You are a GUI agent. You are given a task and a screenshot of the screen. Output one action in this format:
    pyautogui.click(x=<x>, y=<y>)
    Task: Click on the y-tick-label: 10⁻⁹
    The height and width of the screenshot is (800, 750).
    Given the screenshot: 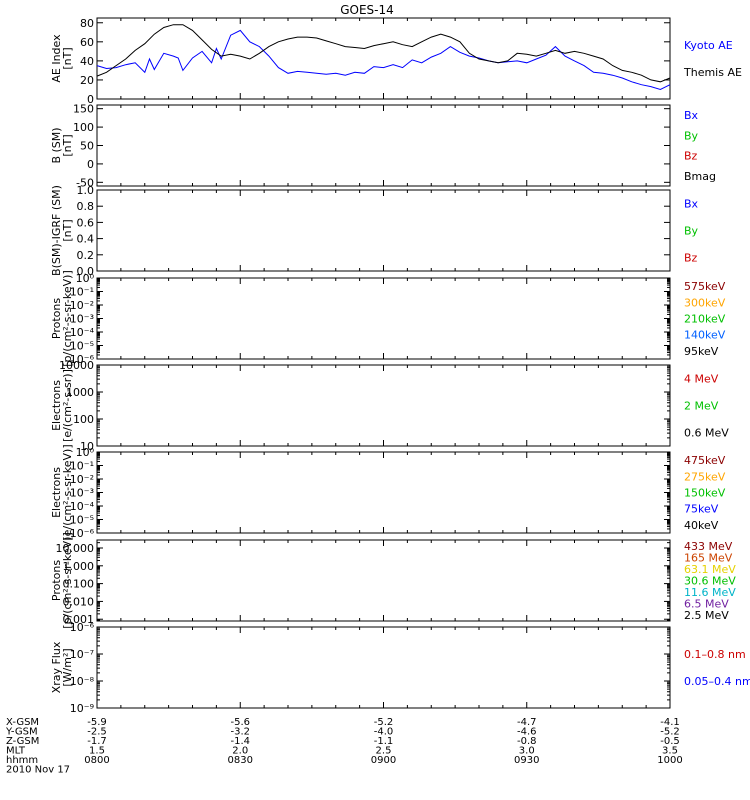 What is the action you would take?
    pyautogui.click(x=82, y=708)
    